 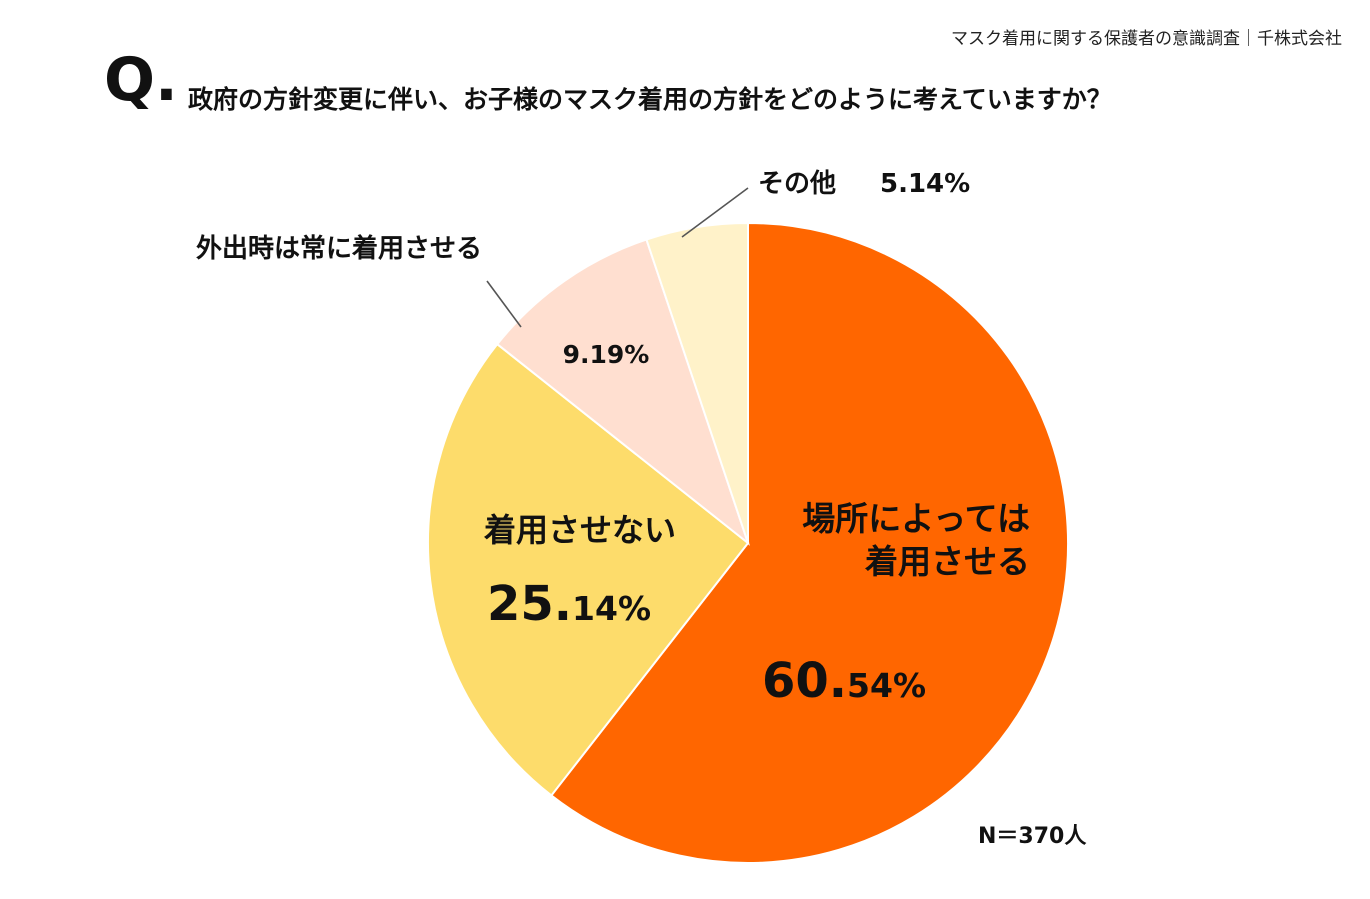 I want to click on leader-line-other, so click(x=715, y=212).